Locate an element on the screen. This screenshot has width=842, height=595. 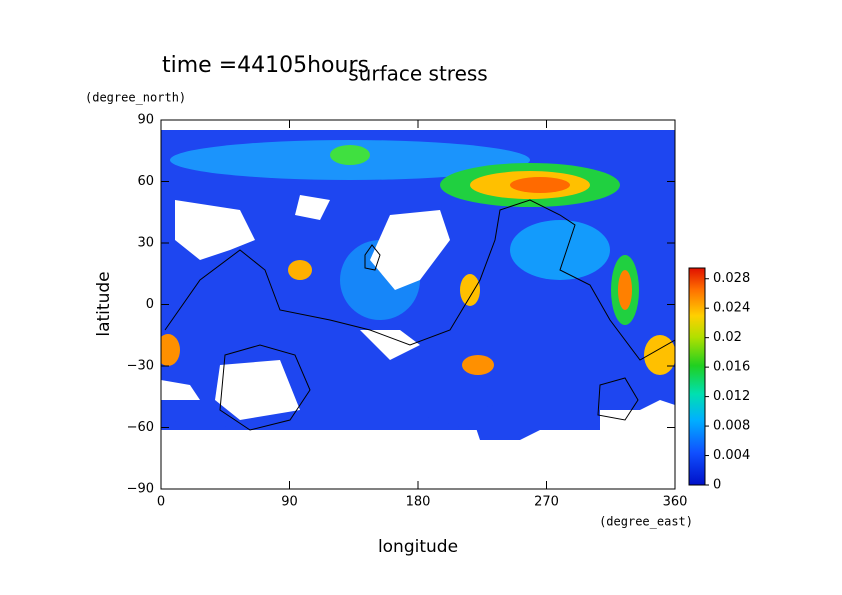
y-tick-label: 60 is located at coordinates (145, 181).